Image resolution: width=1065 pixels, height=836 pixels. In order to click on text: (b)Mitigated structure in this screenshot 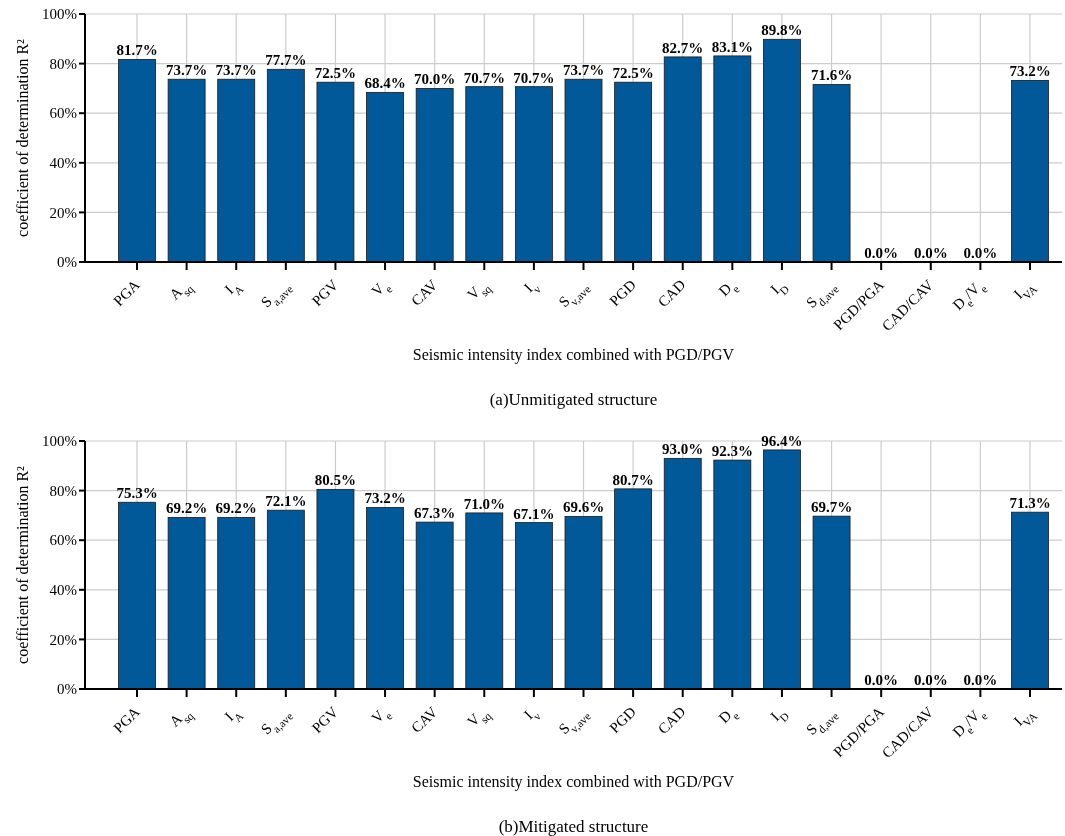, I will do `click(573, 826)`.